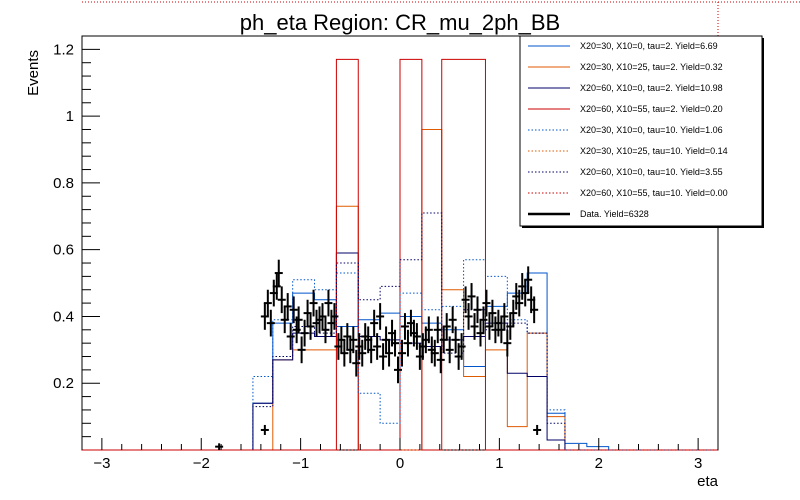  I want to click on x-axis: −3 −2 −1 0 1 2 3, so click(400, 455).